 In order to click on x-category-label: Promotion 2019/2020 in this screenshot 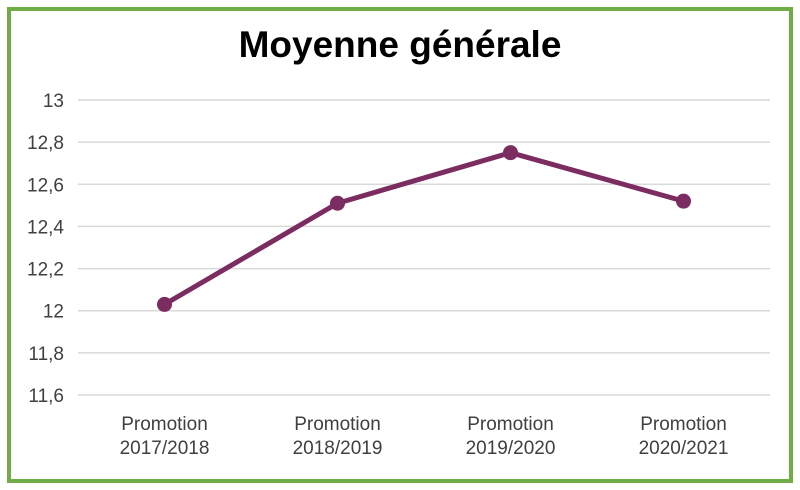, I will do `click(511, 436)`.